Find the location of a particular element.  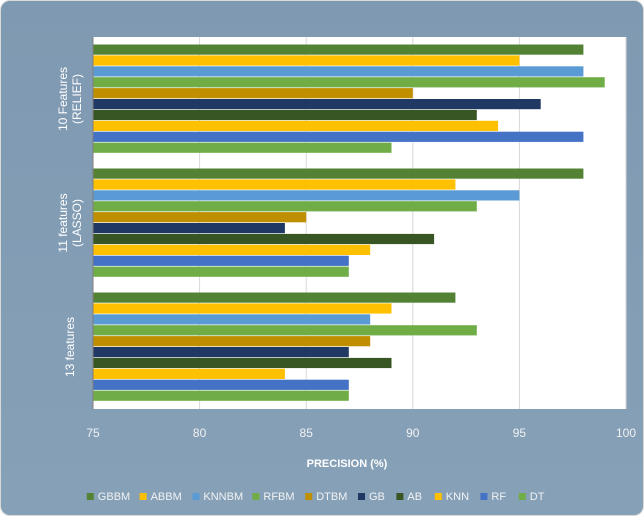

legend: GBBM ABBM KNNBM RFBM DTBM GB AB KNN RF DT is located at coordinates (315, 497).